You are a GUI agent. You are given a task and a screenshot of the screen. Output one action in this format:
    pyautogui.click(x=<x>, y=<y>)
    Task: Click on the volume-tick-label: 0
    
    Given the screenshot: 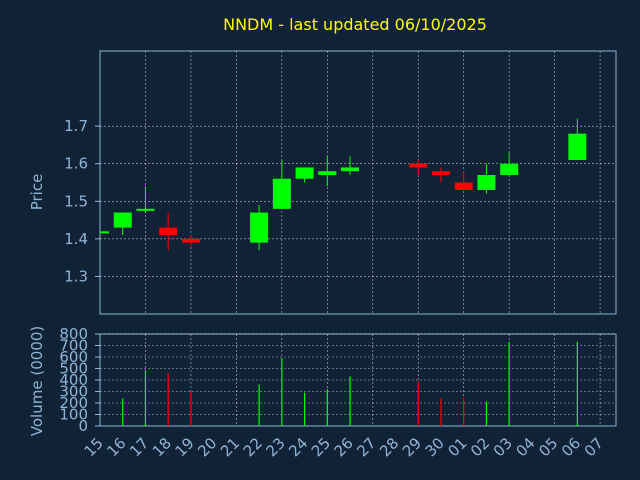 What is the action you would take?
    pyautogui.click(x=83, y=426)
    